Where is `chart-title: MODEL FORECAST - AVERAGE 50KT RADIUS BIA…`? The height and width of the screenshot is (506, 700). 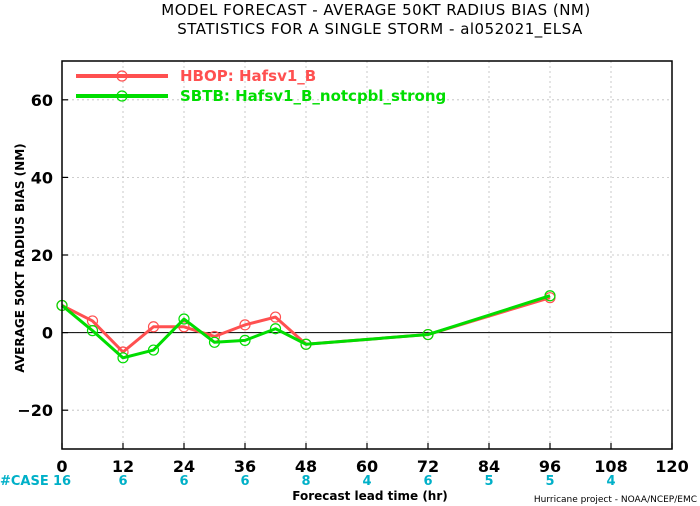 chart-title: MODEL FORECAST - AVERAGE 50KT RADIUS BIA… is located at coordinates (375, 10).